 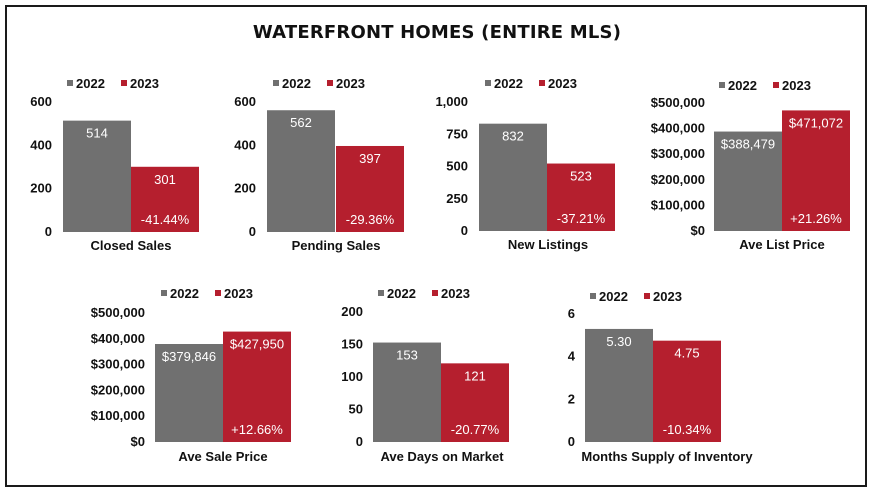 I want to click on ytick-label: 150, so click(x=352, y=344).